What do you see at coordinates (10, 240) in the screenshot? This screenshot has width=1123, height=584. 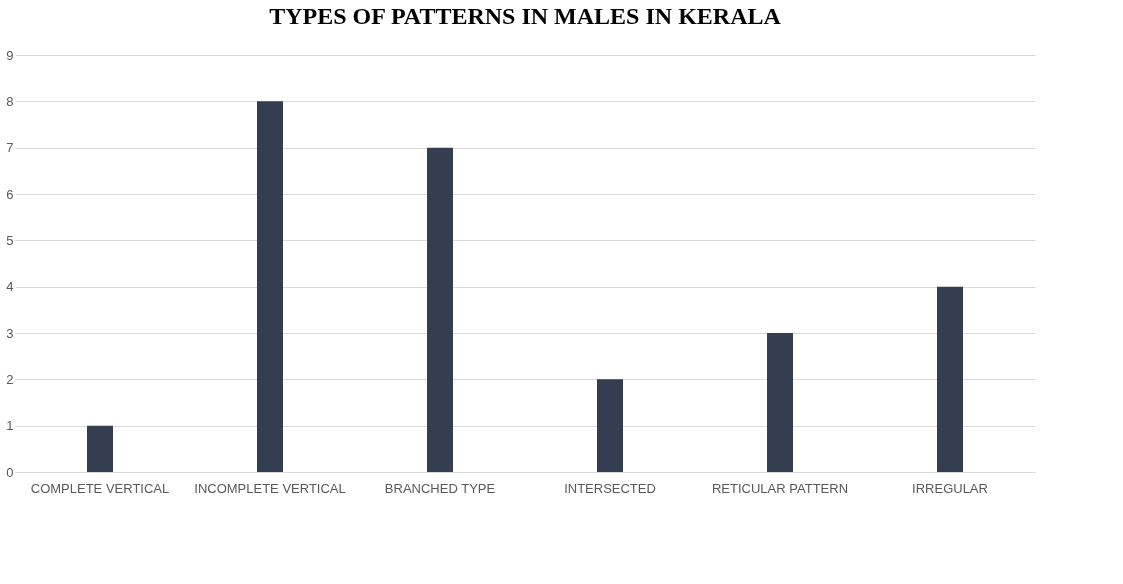 I see `y-tick-label: 5` at bounding box center [10, 240].